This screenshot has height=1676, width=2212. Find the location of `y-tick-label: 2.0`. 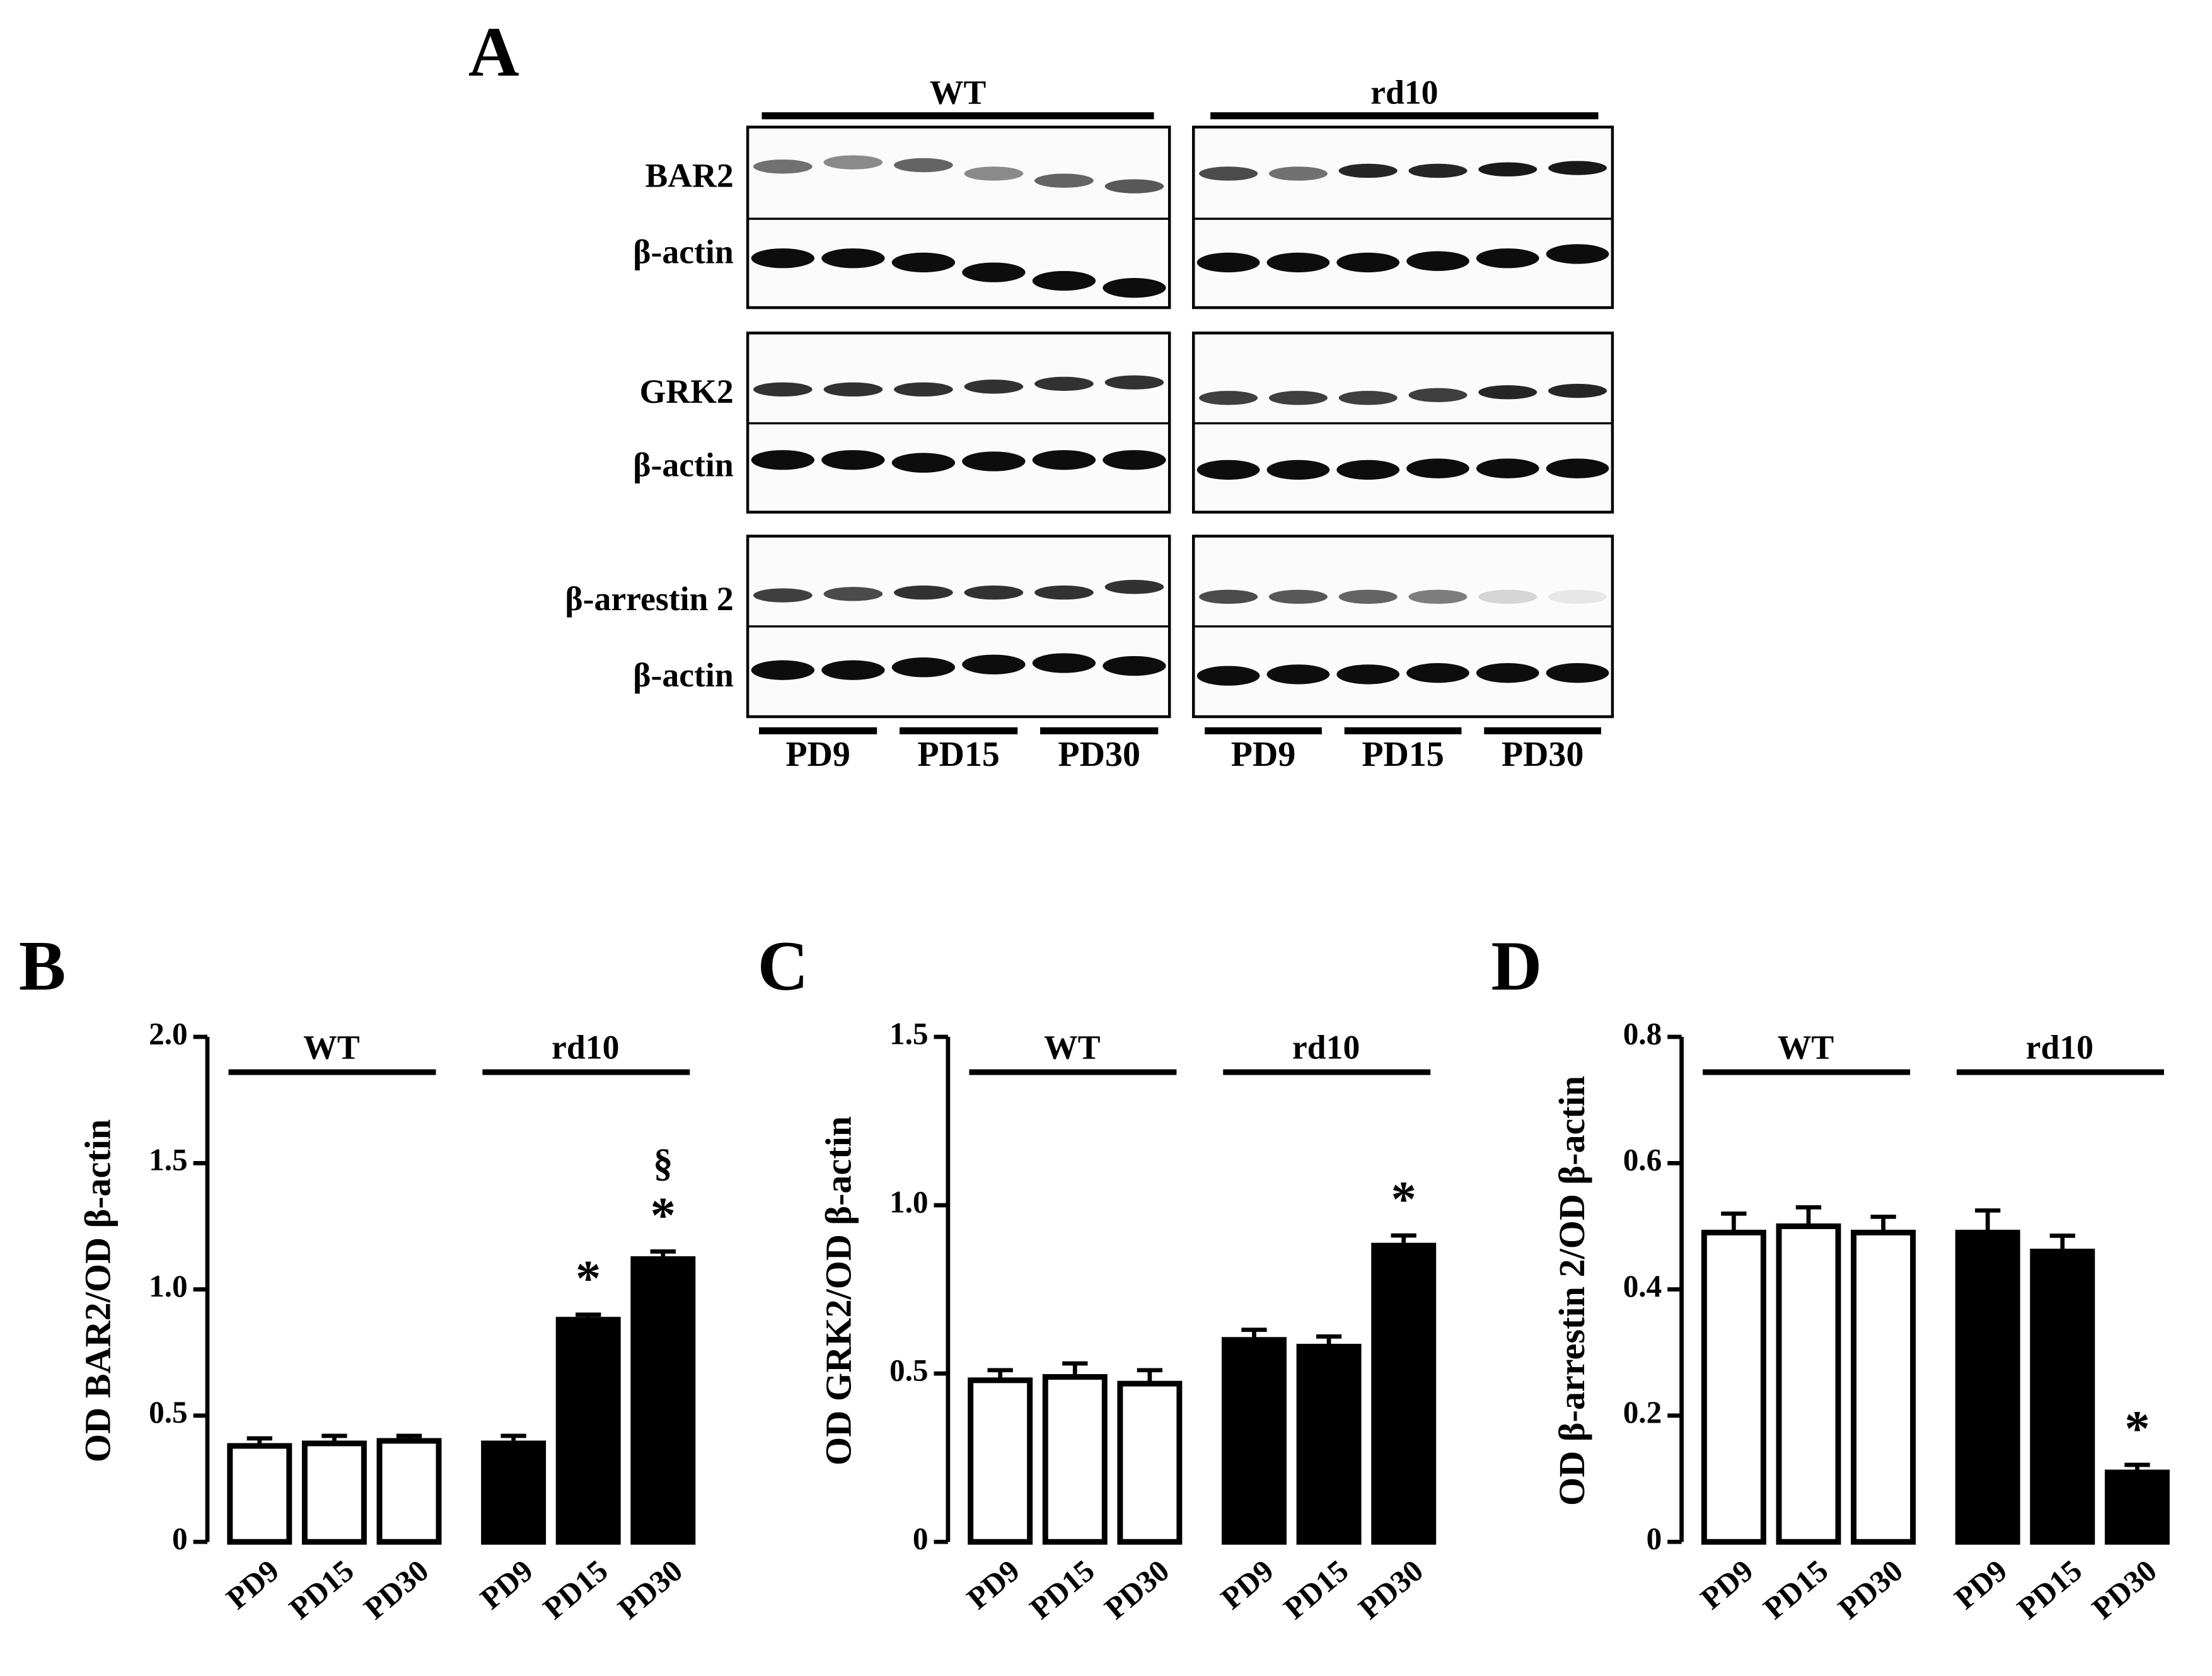

y-tick-label: 2.0 is located at coordinates (168, 1033).